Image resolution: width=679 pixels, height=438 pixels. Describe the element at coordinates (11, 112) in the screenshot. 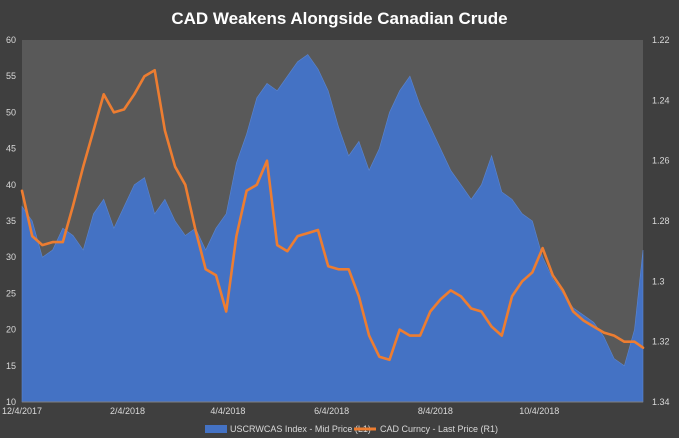

I see `left-tick-8: 50` at that location.